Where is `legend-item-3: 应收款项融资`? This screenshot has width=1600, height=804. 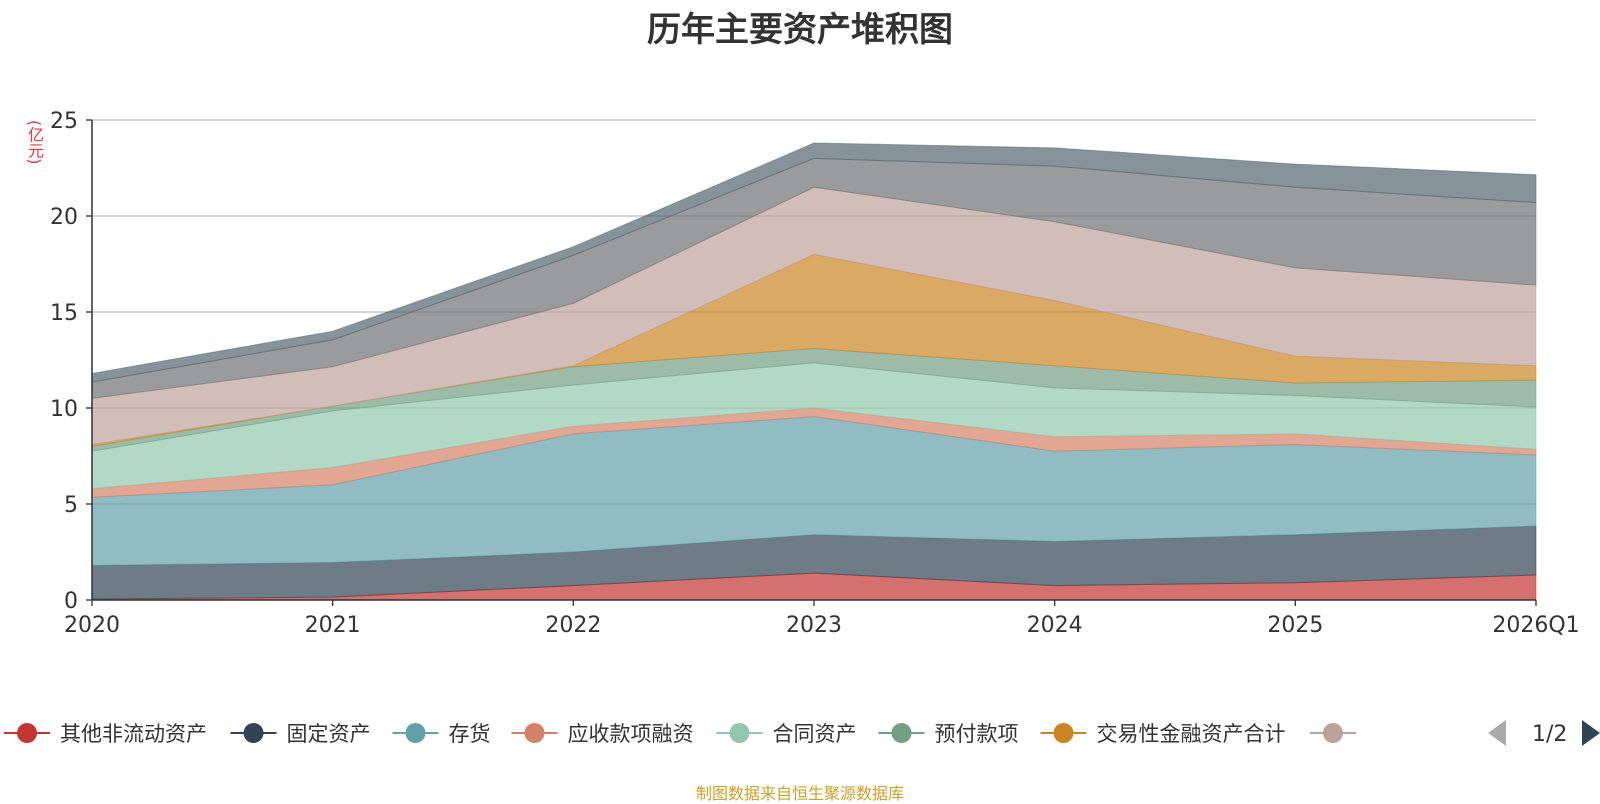
legend-item-3: 应收款项融资 is located at coordinates (602, 734).